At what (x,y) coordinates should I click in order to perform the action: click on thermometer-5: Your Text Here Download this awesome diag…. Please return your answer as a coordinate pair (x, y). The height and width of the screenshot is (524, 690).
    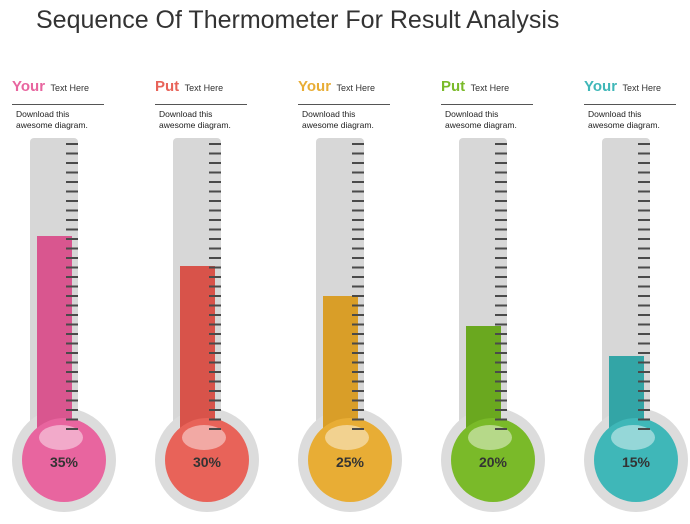
    Looking at the image, I should click on (637, 298).